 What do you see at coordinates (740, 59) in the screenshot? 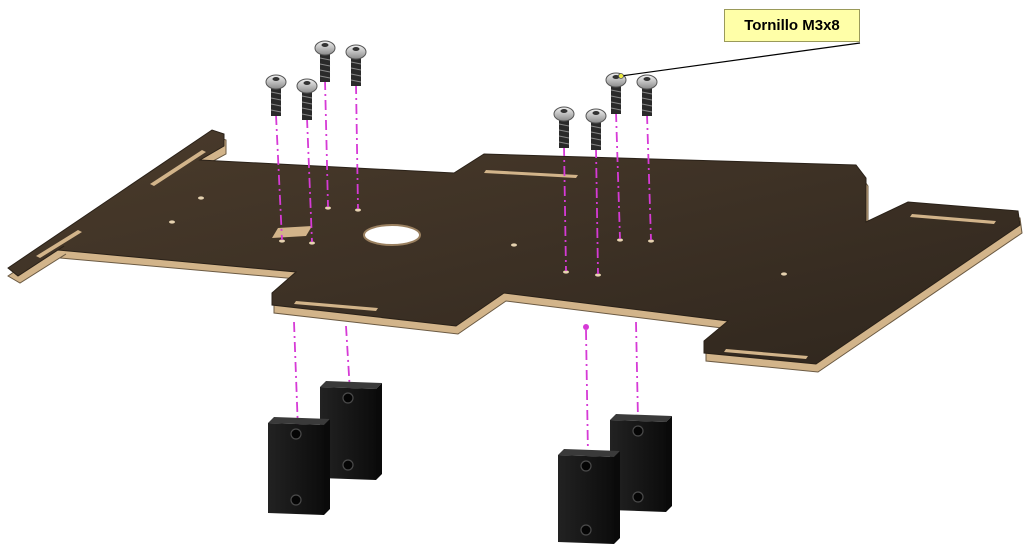
I see `callout-leader` at bounding box center [740, 59].